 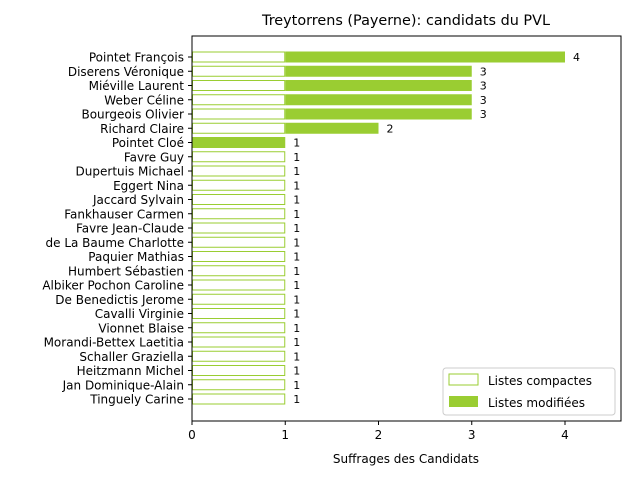 What do you see at coordinates (130, 371) in the screenshot?
I see `category-label: Heitzmann Michel` at bounding box center [130, 371].